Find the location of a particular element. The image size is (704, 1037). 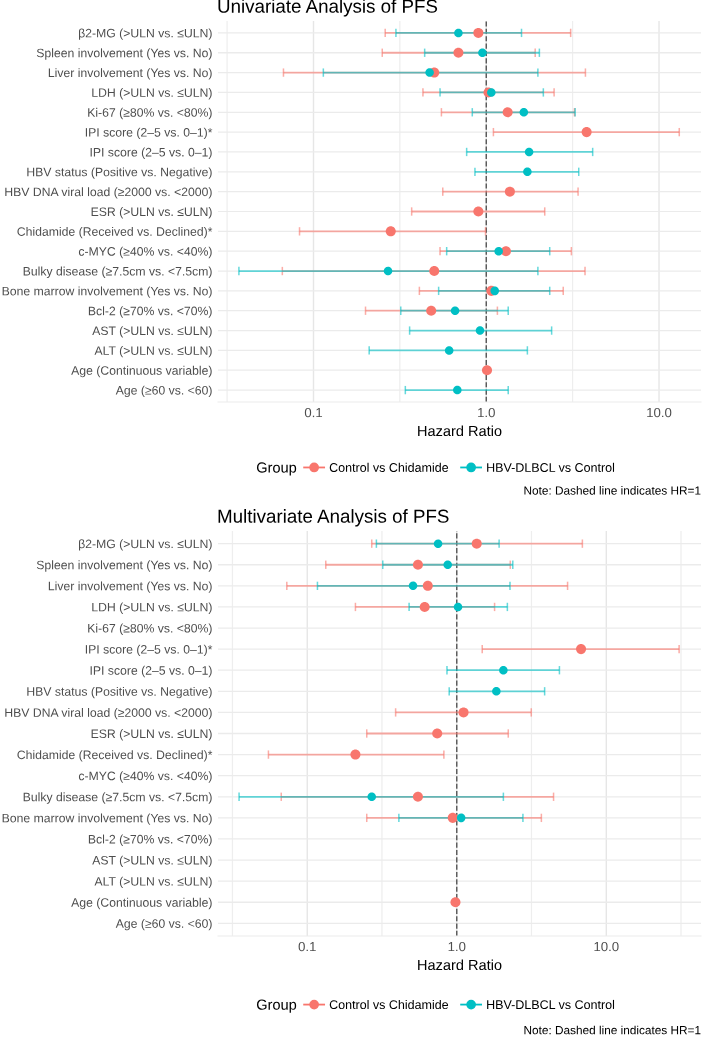

chart-title: Univariate Analysis of PFS is located at coordinates (328, 8).